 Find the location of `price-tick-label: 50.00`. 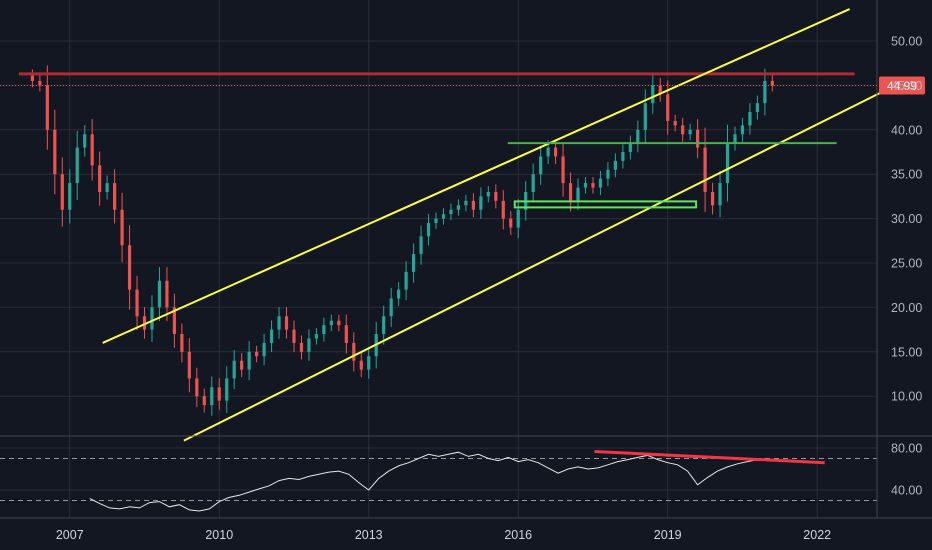

price-tick-label: 50.00 is located at coordinates (906, 42).